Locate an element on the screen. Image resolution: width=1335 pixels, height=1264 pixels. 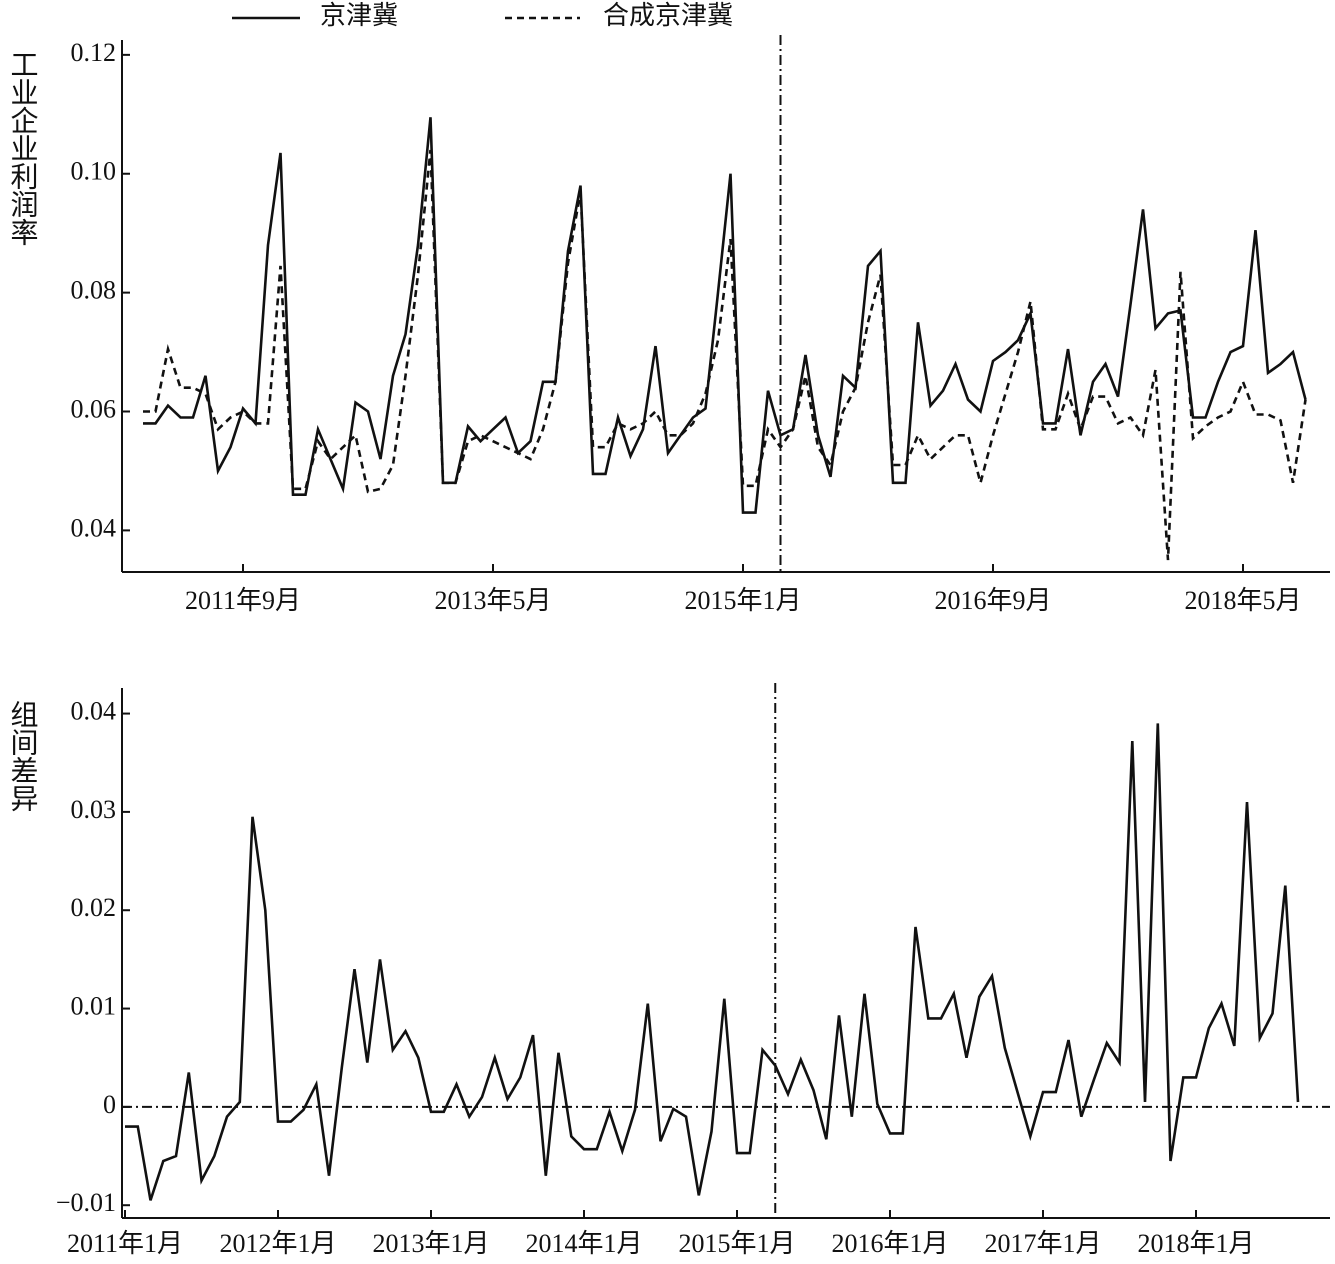
x-tick-label: 2013年5月 is located at coordinates (492, 600).